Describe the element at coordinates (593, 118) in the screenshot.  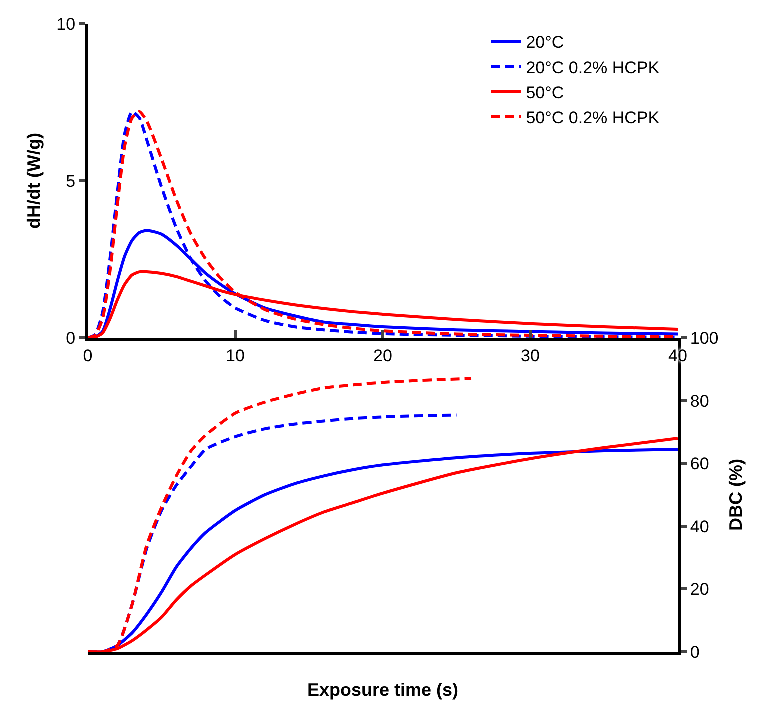
I see `legend-label: 50°C 0.2% HCPK` at that location.